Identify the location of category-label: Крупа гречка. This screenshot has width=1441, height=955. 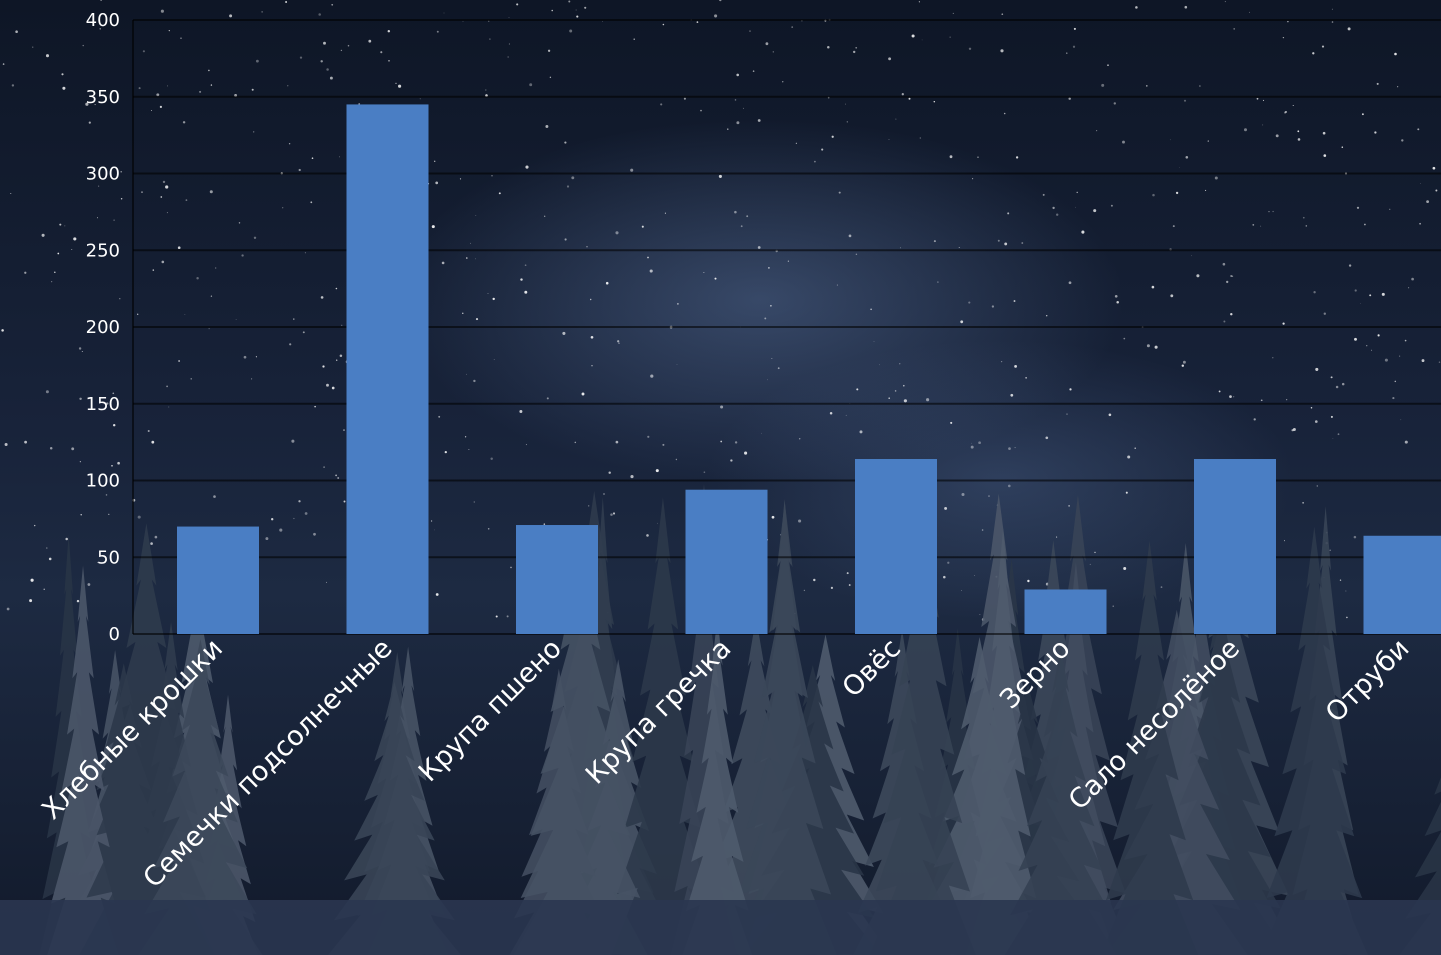
(659, 712).